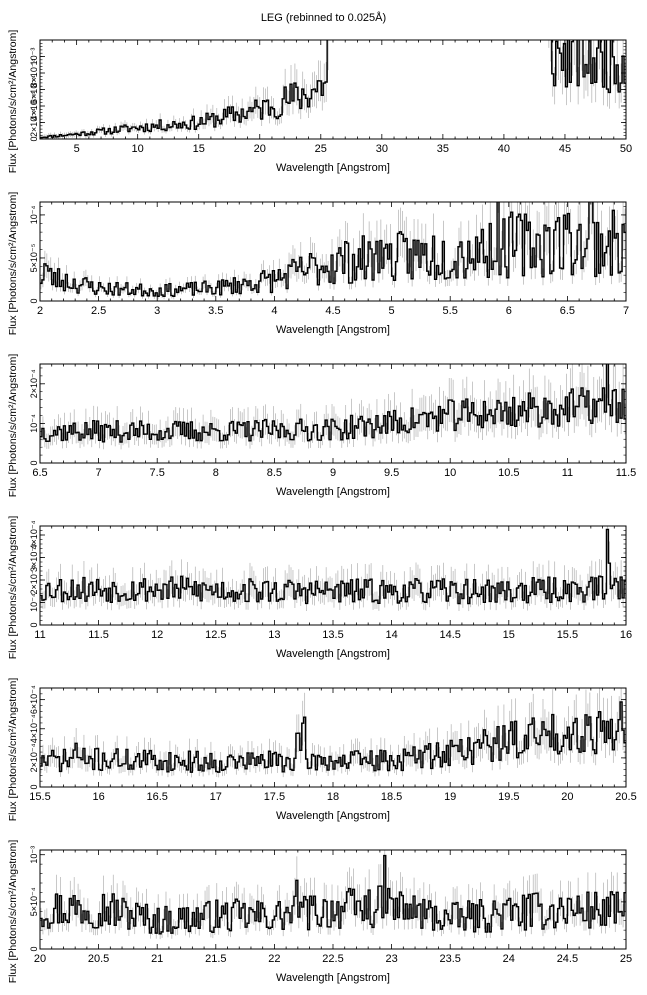  What do you see at coordinates (274, 959) in the screenshot?
I see `x-tick-label: 22` at bounding box center [274, 959].